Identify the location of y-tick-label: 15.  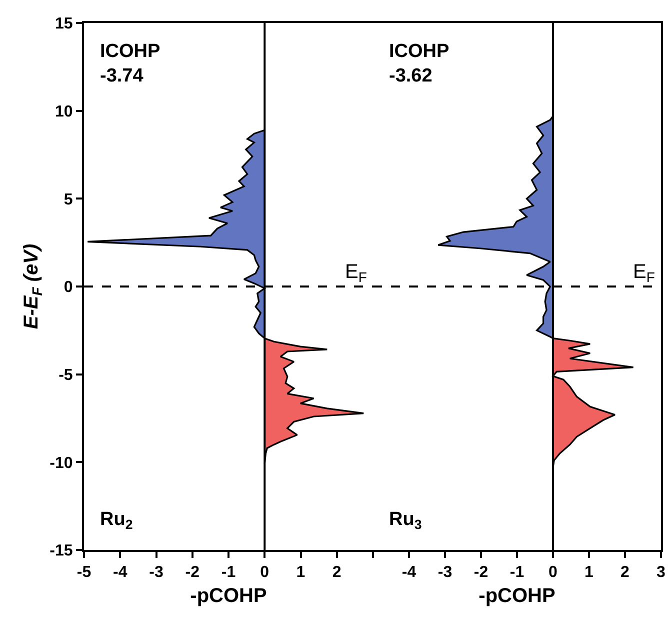
(64, 24).